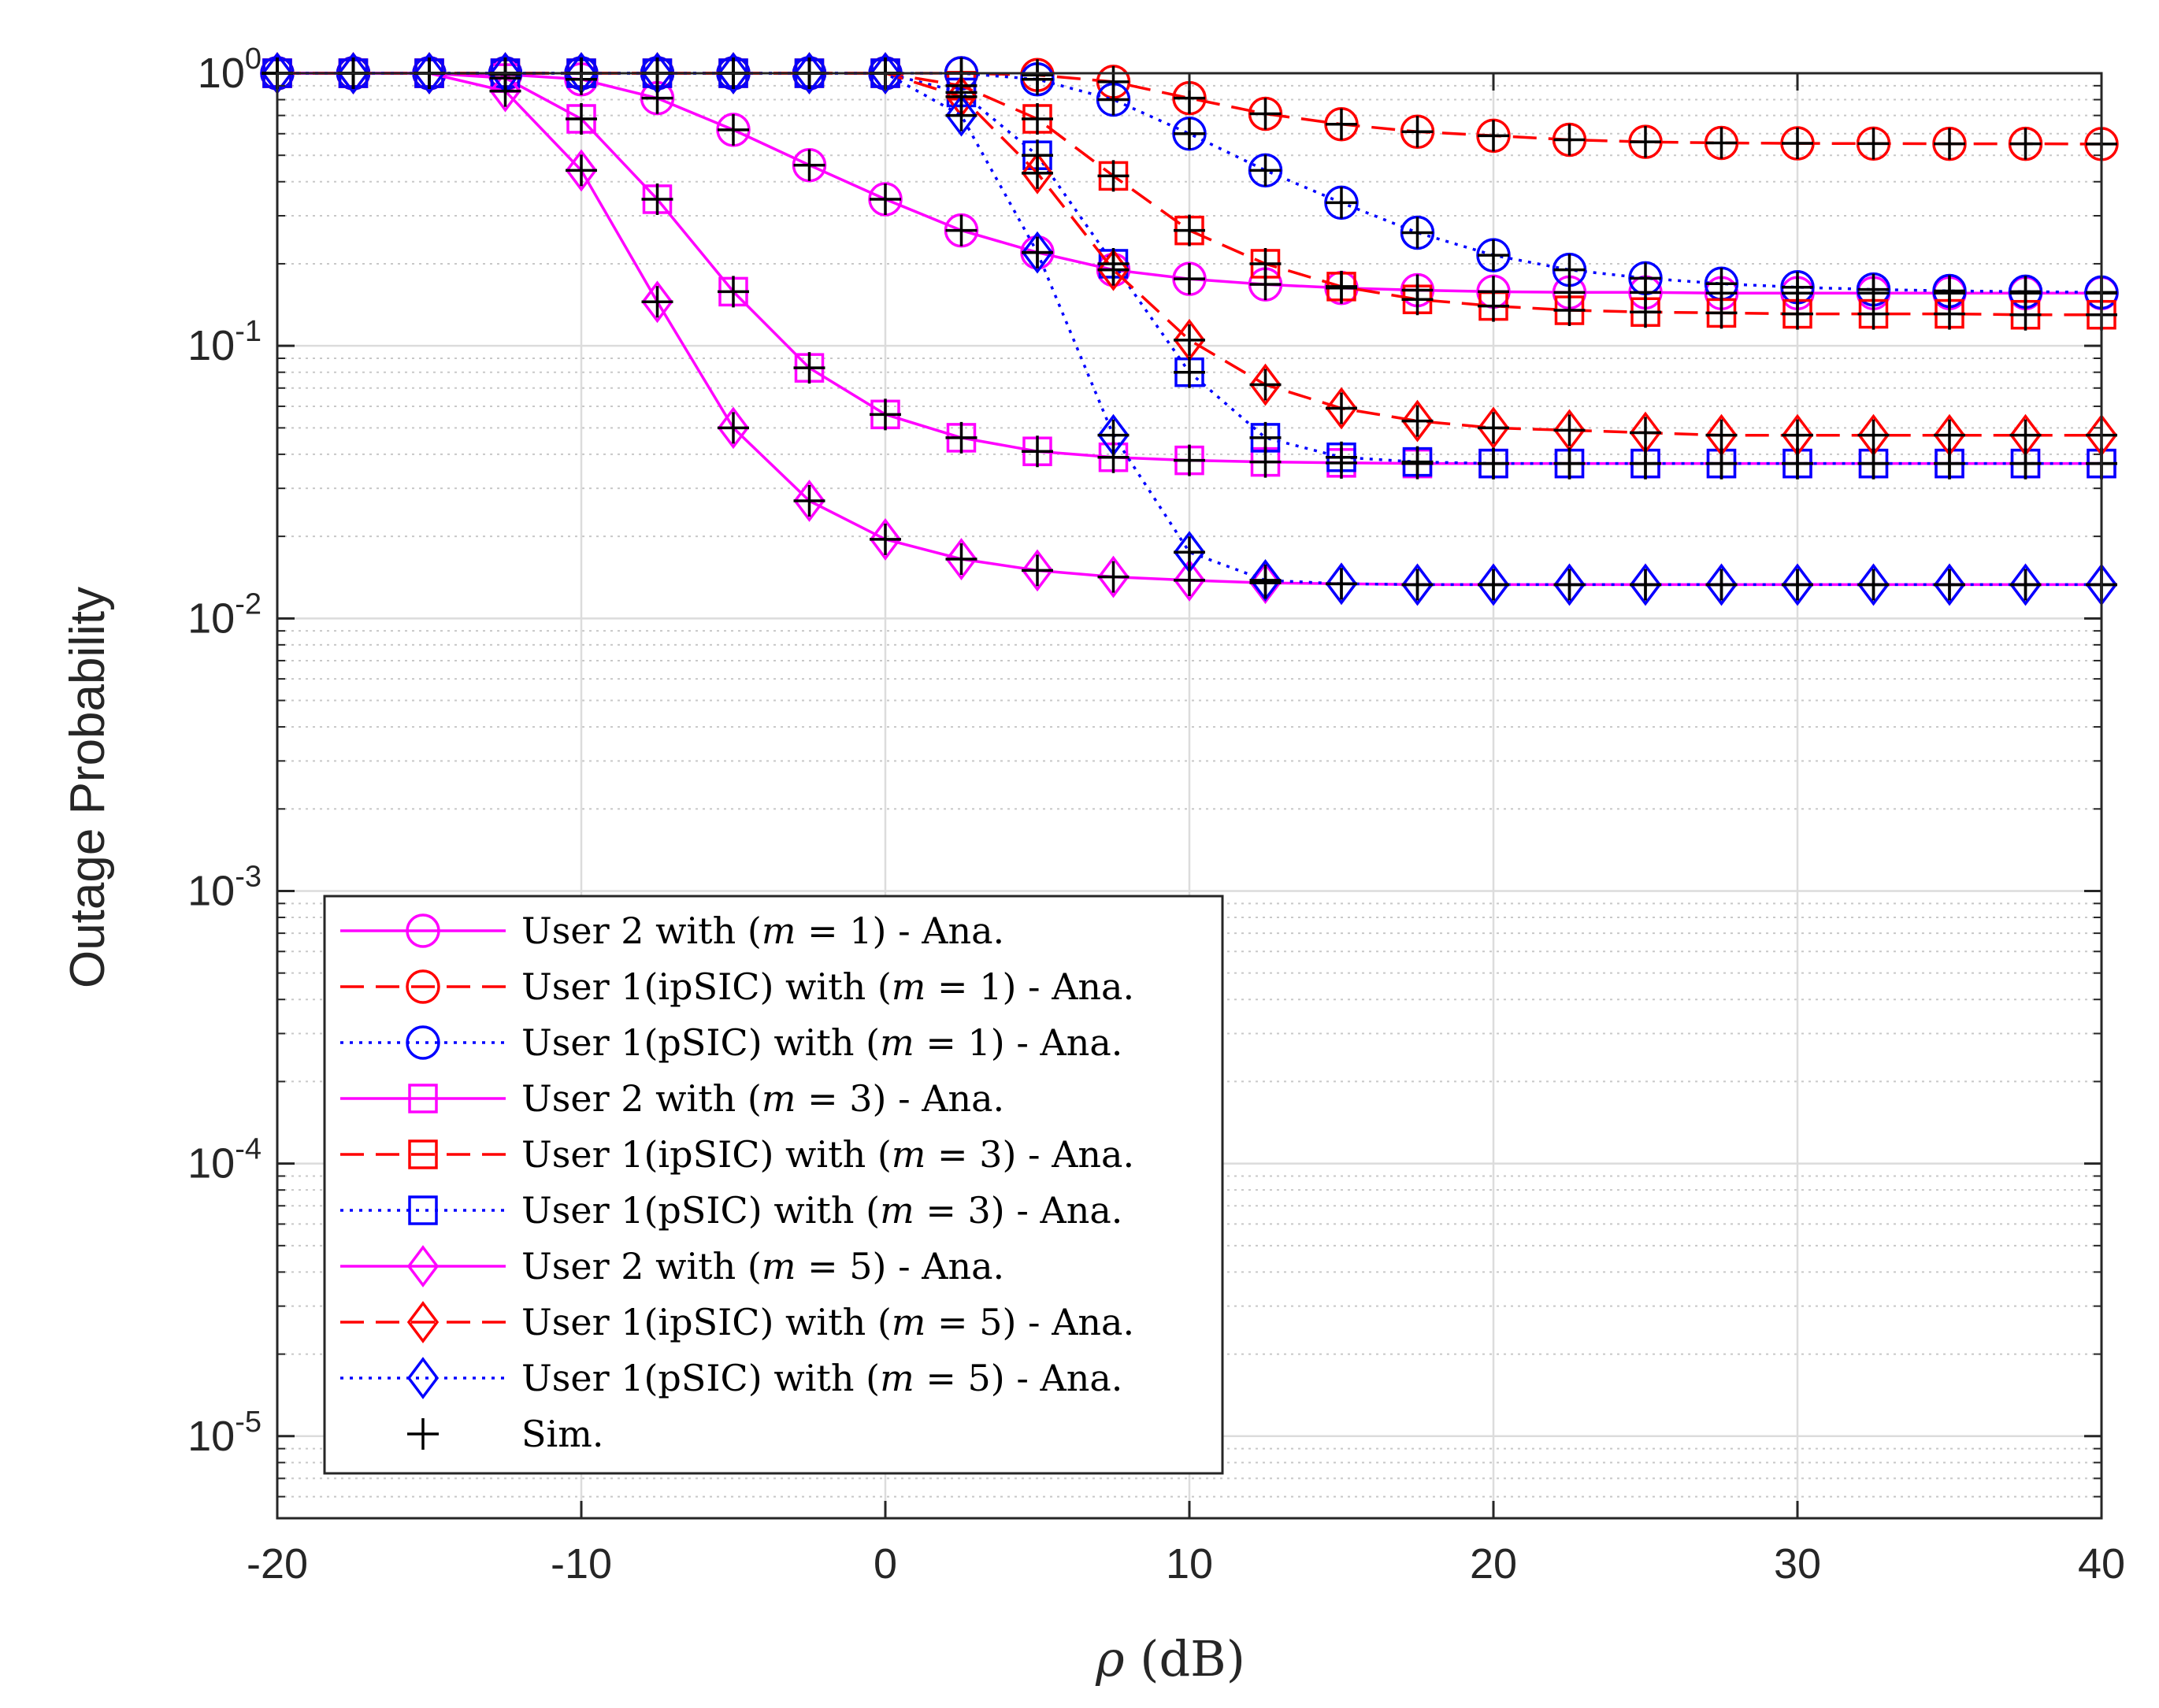 Image resolution: width=2159 pixels, height=1708 pixels. What do you see at coordinates (562, 1434) in the screenshot?
I see `legend-label: Sim.` at bounding box center [562, 1434].